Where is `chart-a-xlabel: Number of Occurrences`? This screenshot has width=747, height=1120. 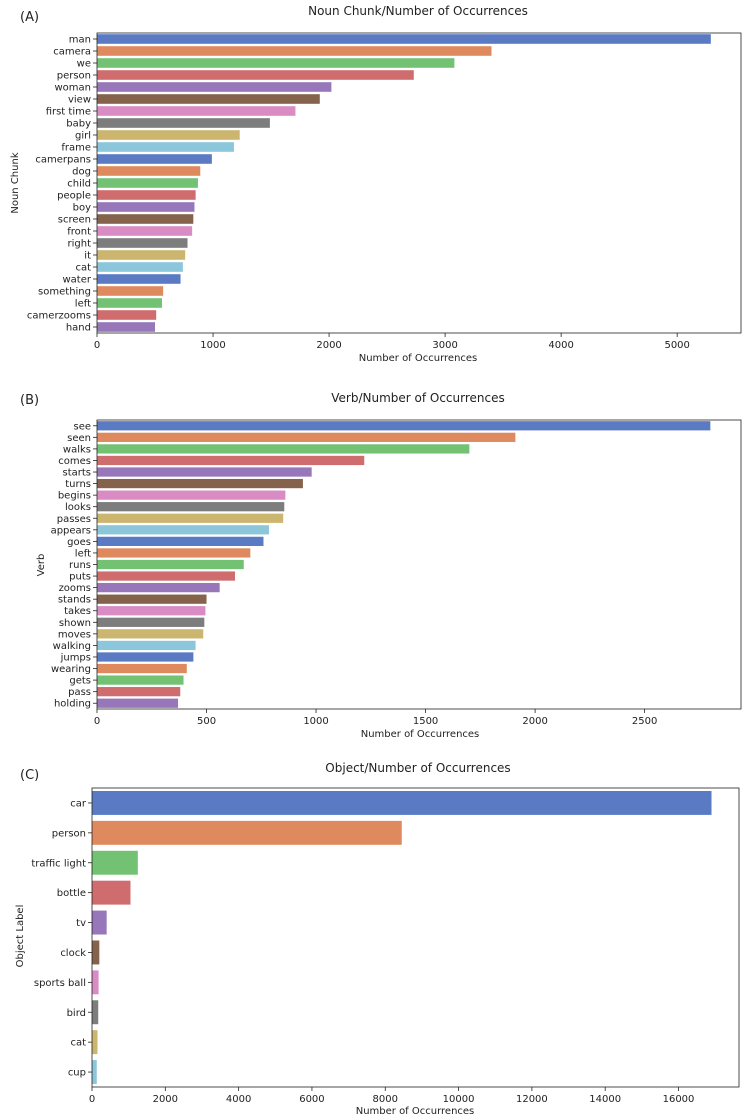
chart-a-xlabel: Number of Occurrences is located at coordinates (418, 358).